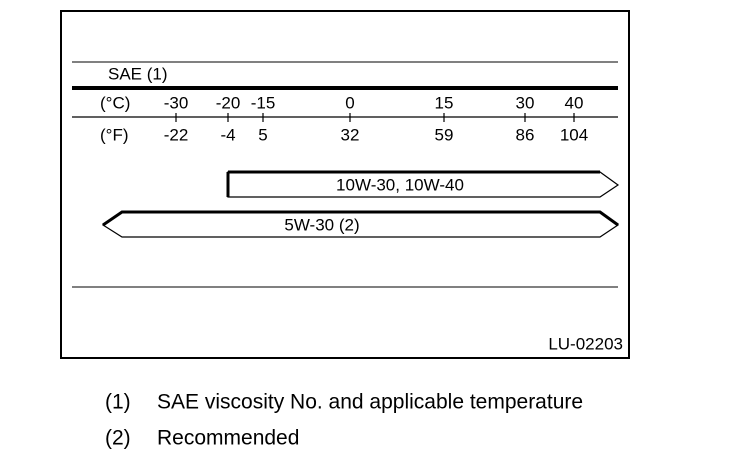 The image size is (736, 462). What do you see at coordinates (585, 343) in the screenshot?
I see `figure-code: LU-02203` at bounding box center [585, 343].